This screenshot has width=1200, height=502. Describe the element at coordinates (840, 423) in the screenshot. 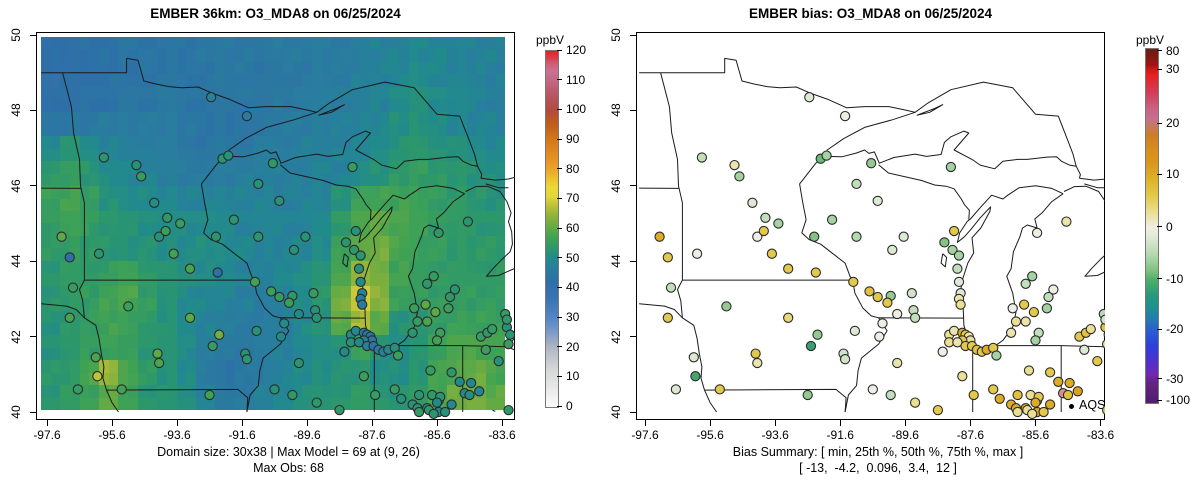

I see `x-tick` at that location.